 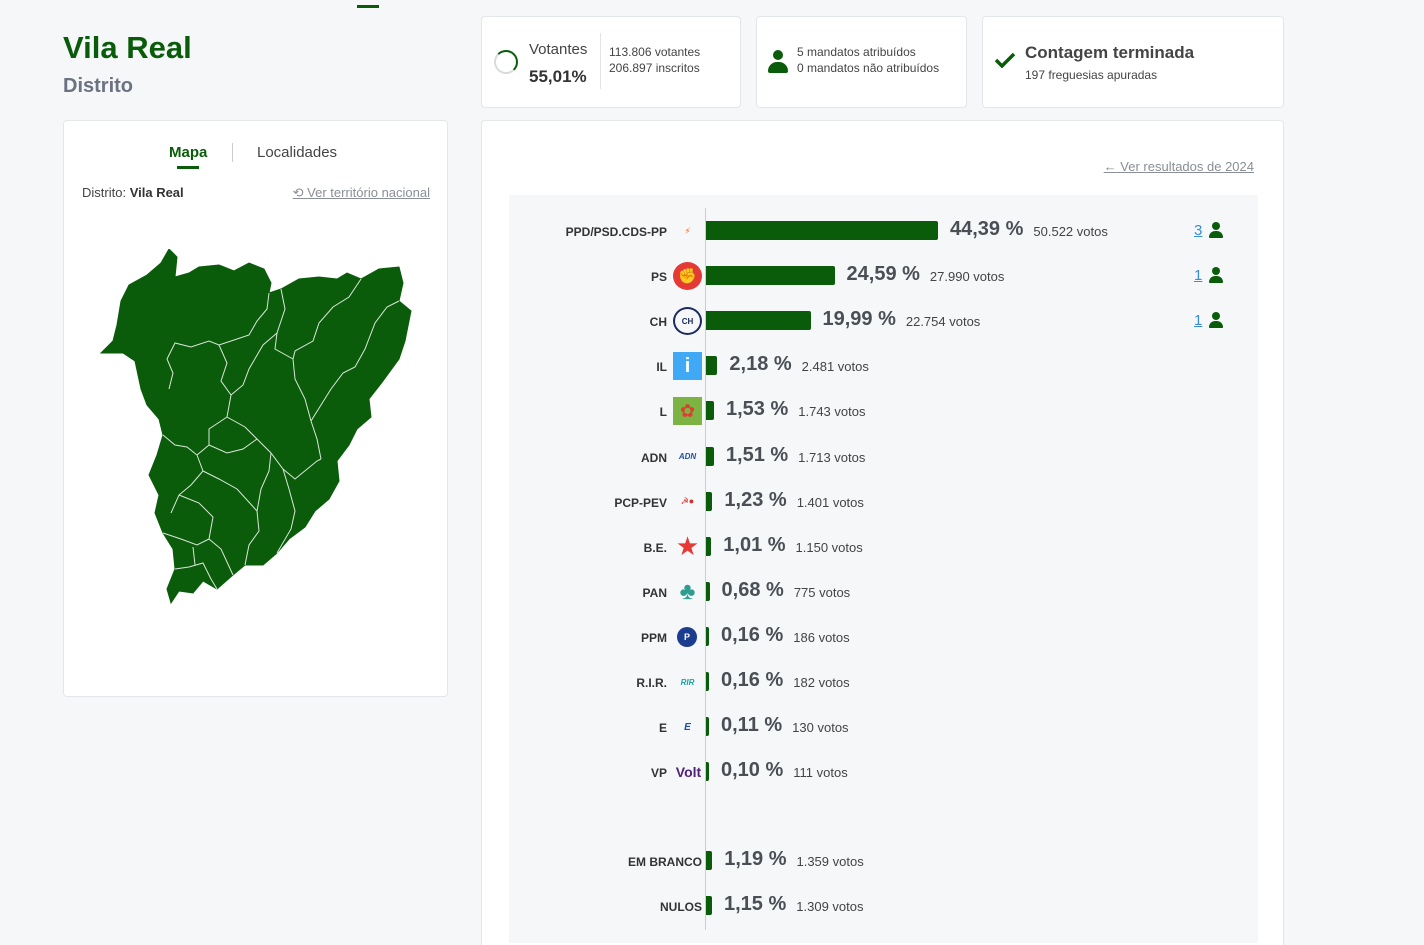 I want to click on be-star-logo: ★, so click(x=687, y=546).